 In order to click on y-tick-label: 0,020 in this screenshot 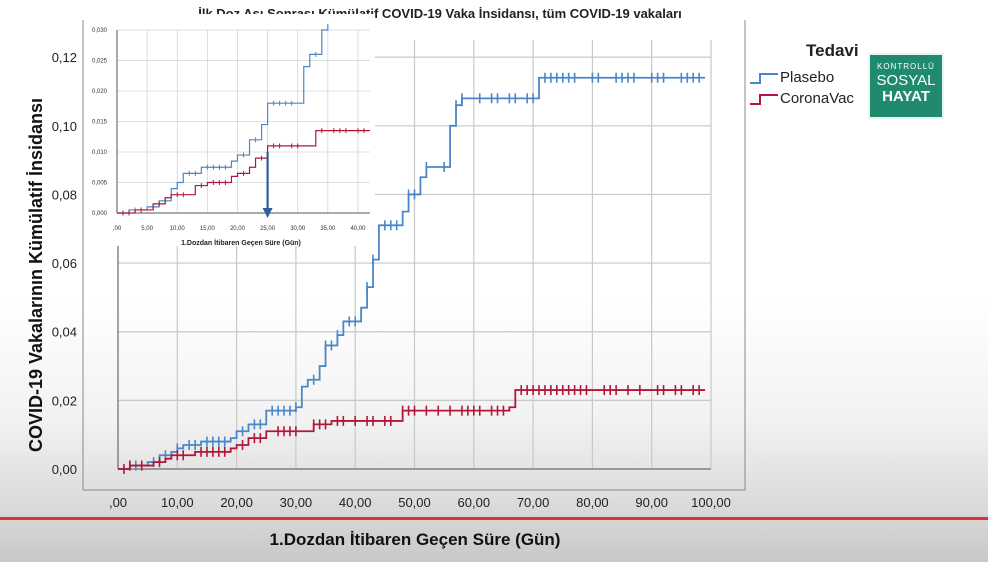, I will do `click(100, 92)`.